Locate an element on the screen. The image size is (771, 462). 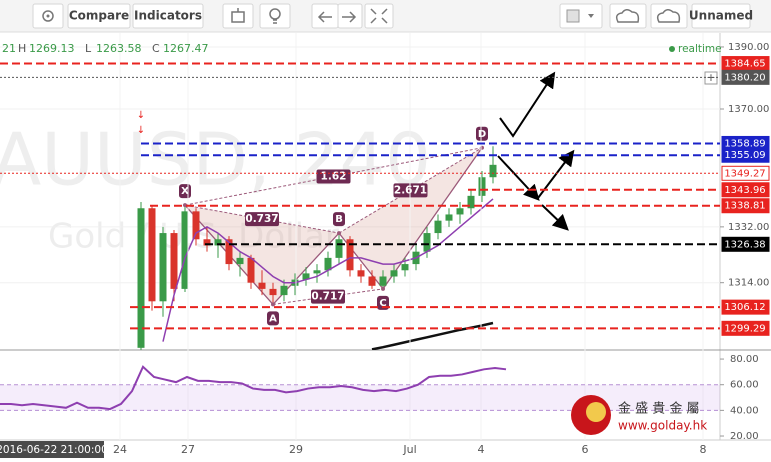
undo-button is located at coordinates (325, 16).